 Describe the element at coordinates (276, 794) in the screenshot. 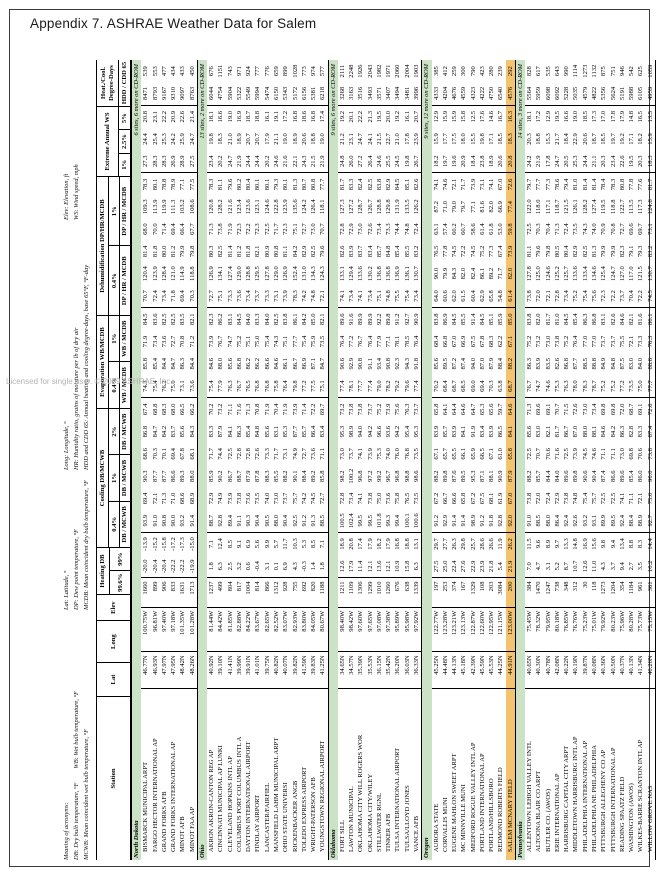

I see `cell-name: MANSFIELD LAHM MUNICIPAL ARPT` at that location.